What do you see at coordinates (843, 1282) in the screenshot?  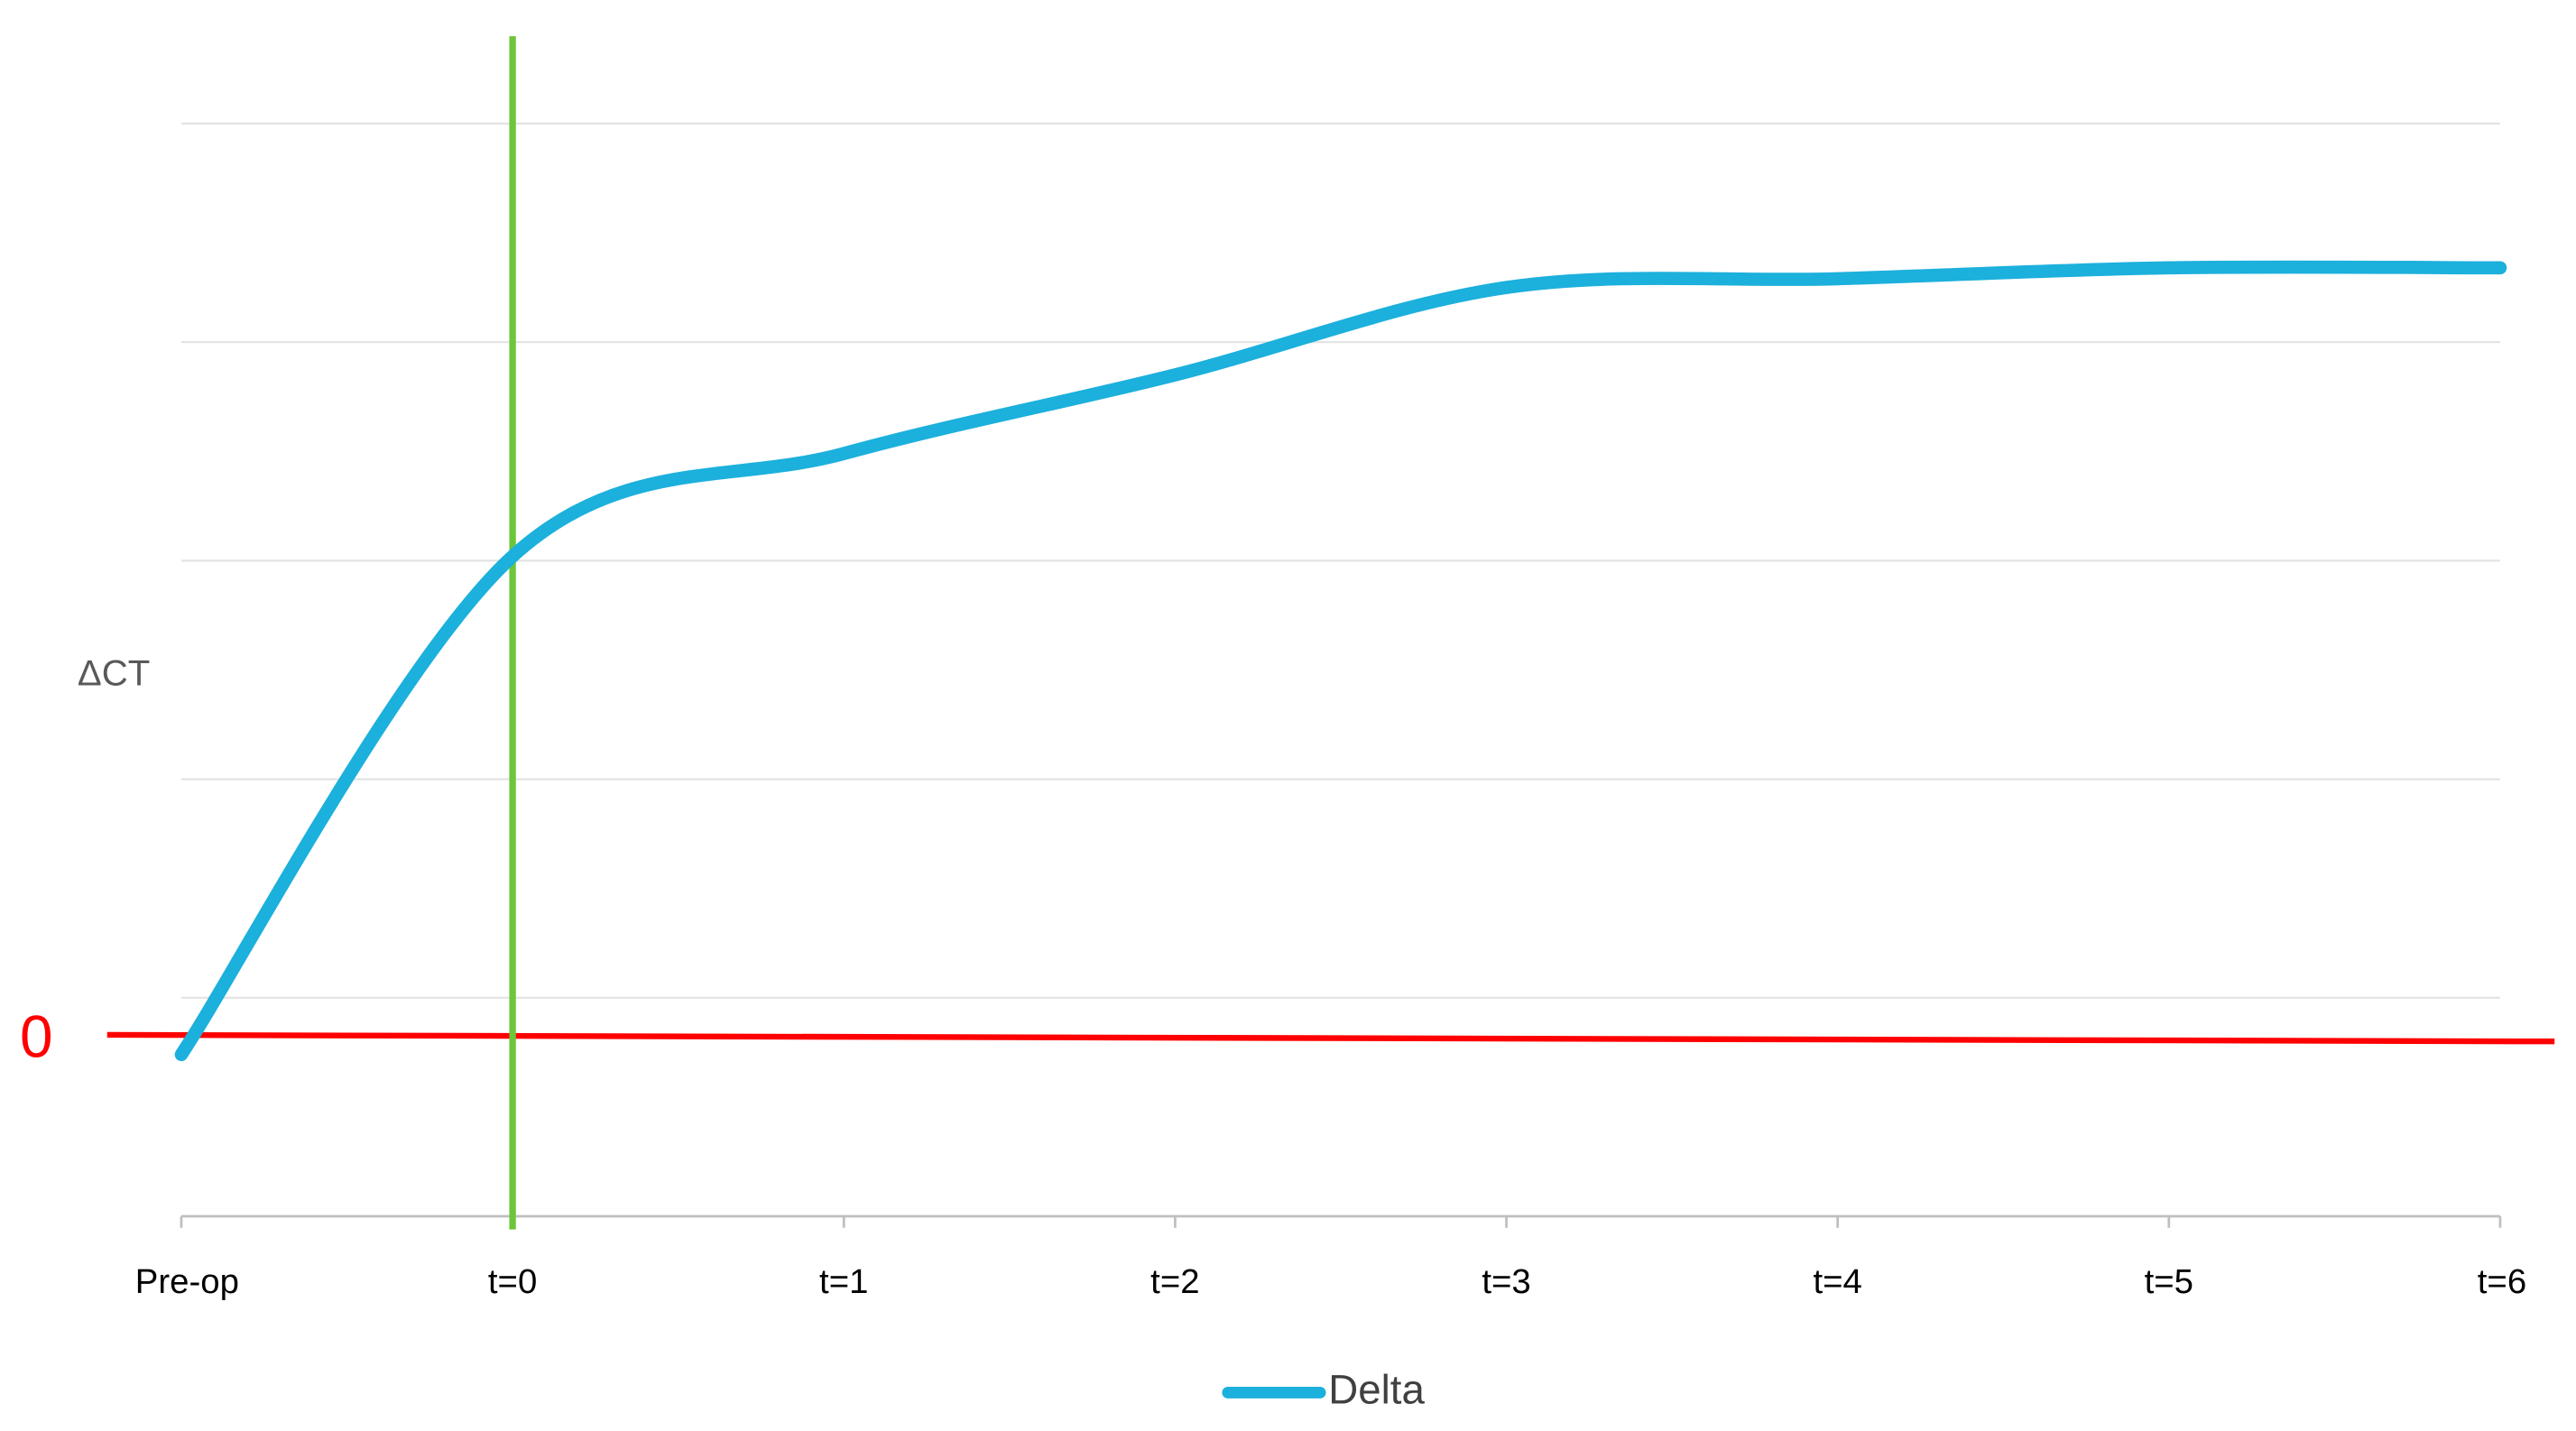 I see `x-tick-label: t=1` at bounding box center [843, 1282].